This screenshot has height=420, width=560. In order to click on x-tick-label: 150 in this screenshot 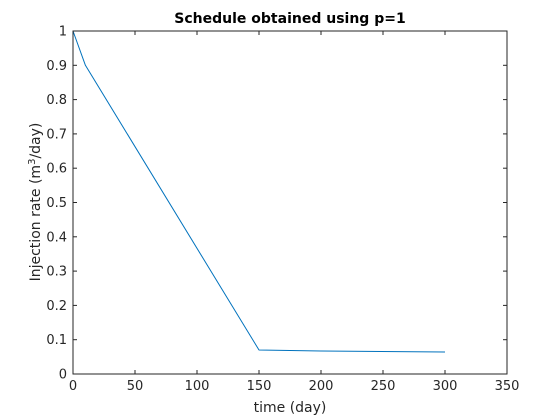, I will do `click(259, 386)`.